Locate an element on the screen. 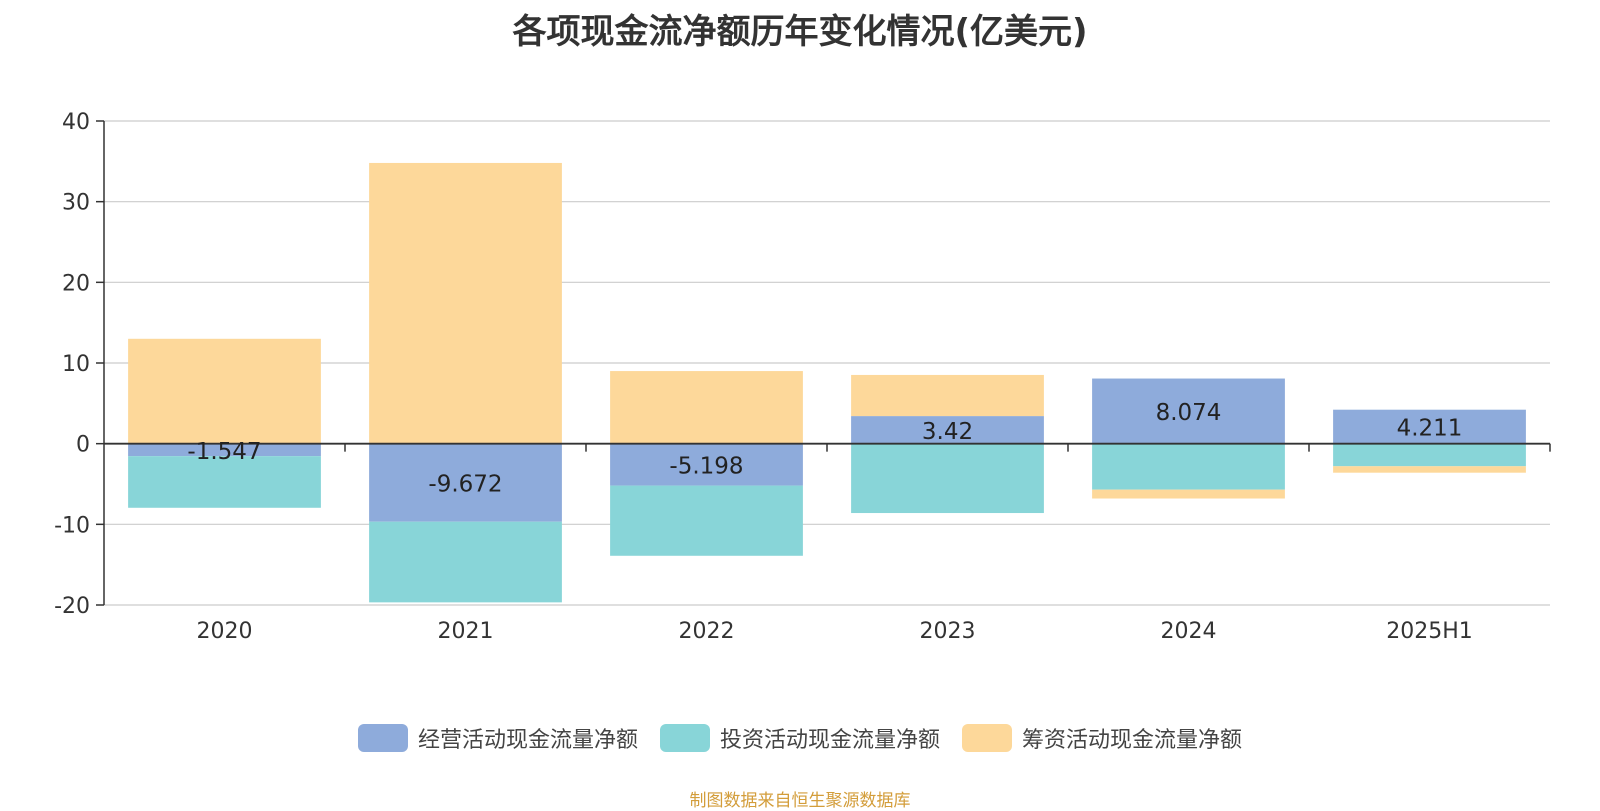 Image resolution: width=1600 pixels, height=811 pixels. data-label: 8.074 is located at coordinates (1189, 413).